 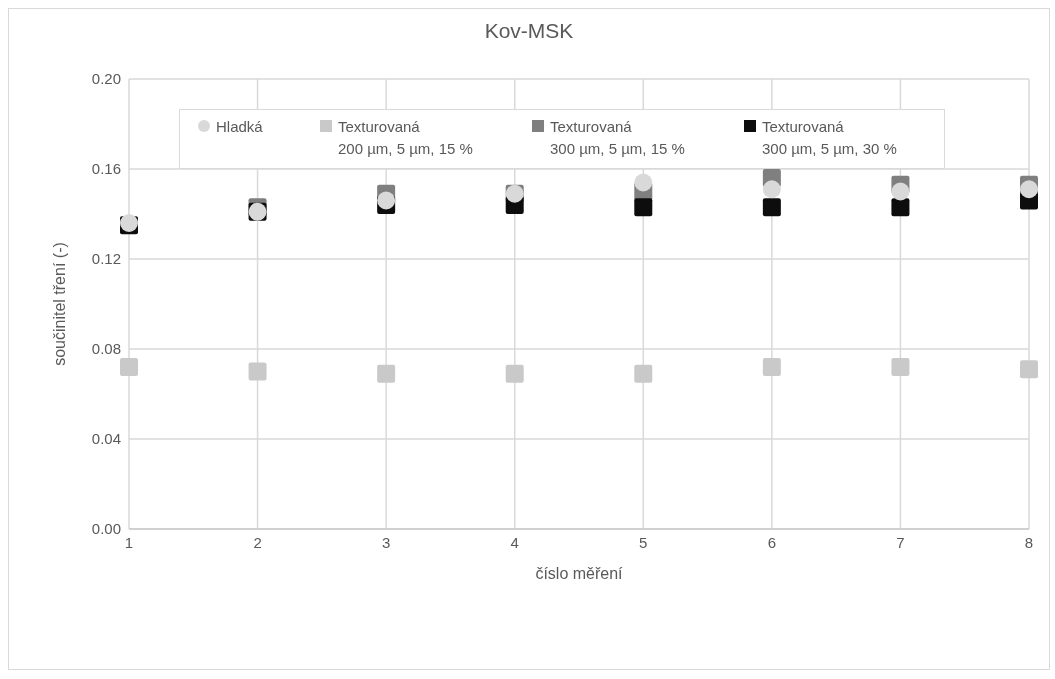 What do you see at coordinates (514, 542) in the screenshot?
I see `x-tick-label: 4` at bounding box center [514, 542].